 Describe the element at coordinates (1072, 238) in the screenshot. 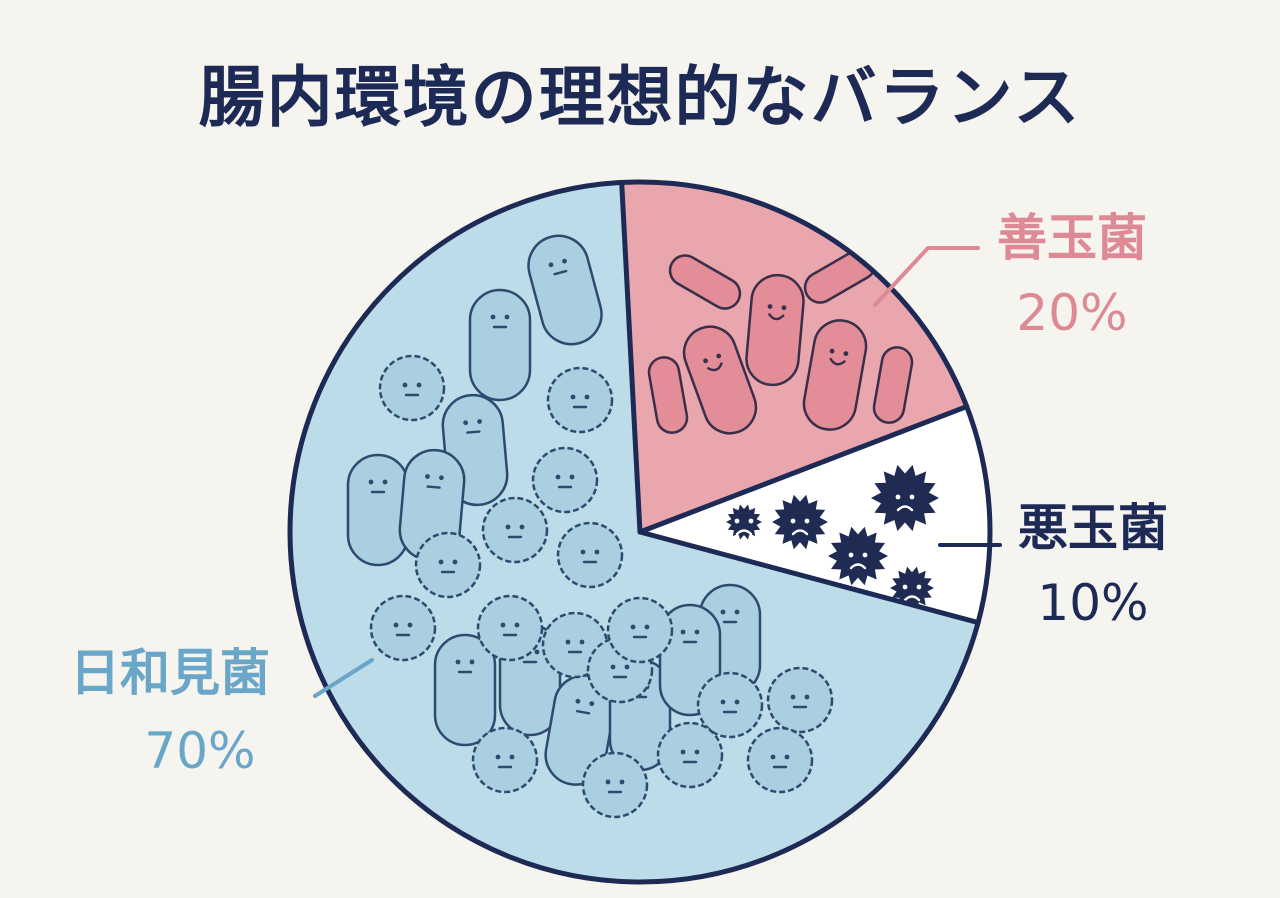

I see `slice-label-good-bacteria: 善玉菌` at that location.